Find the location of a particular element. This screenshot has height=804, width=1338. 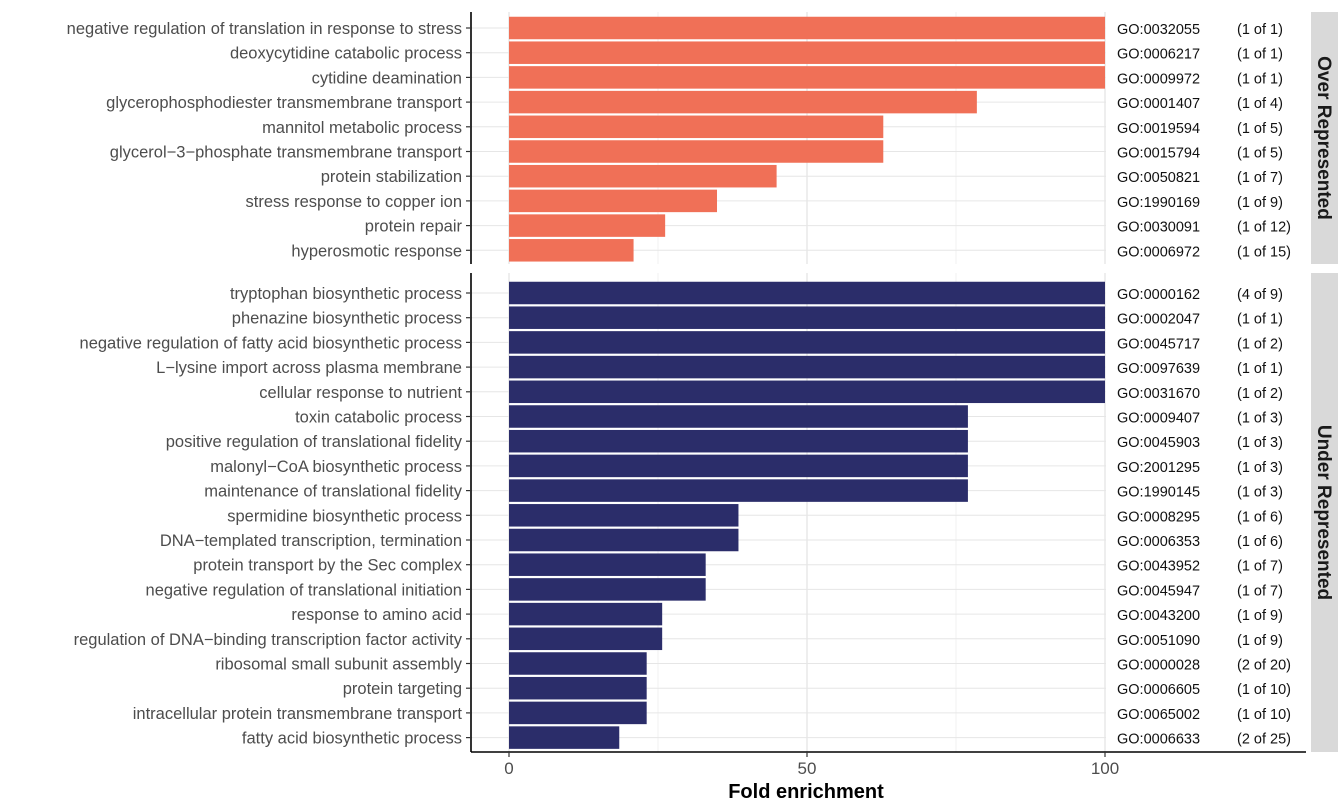

go-id-label: GO:0000028 is located at coordinates (1158, 666).